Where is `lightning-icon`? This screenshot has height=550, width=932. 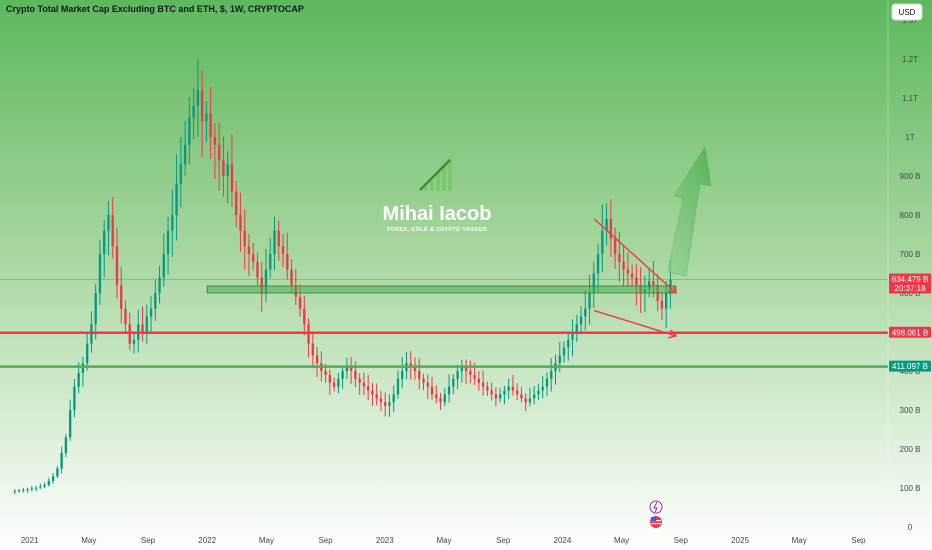 lightning-icon is located at coordinates (656, 507).